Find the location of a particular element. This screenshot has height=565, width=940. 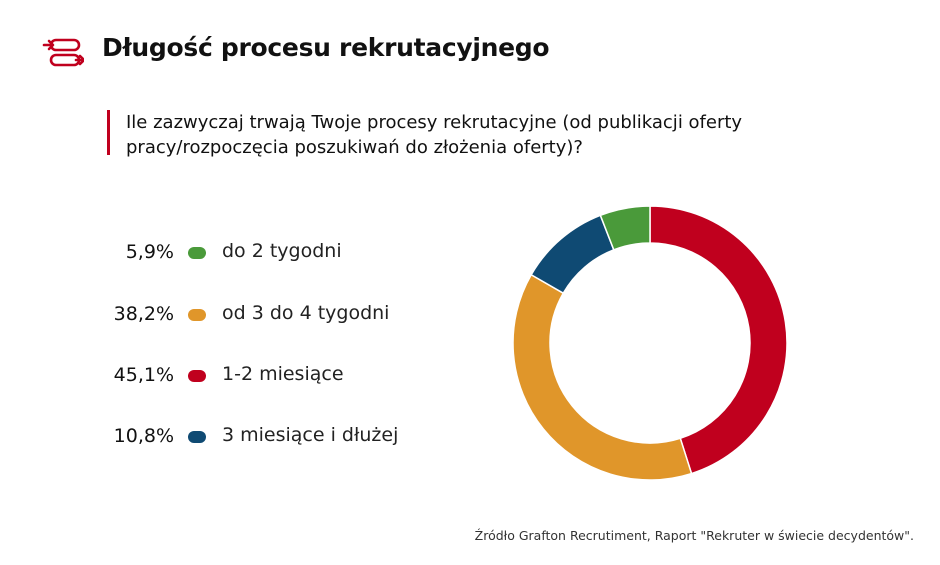

donut-chart is located at coordinates (650, 343).